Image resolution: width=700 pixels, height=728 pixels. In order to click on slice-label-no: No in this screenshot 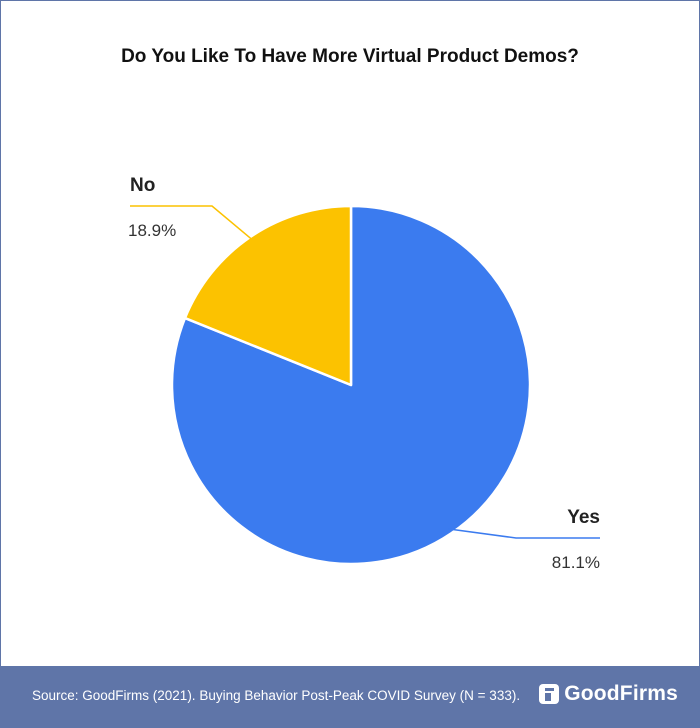, I will do `click(142, 185)`.